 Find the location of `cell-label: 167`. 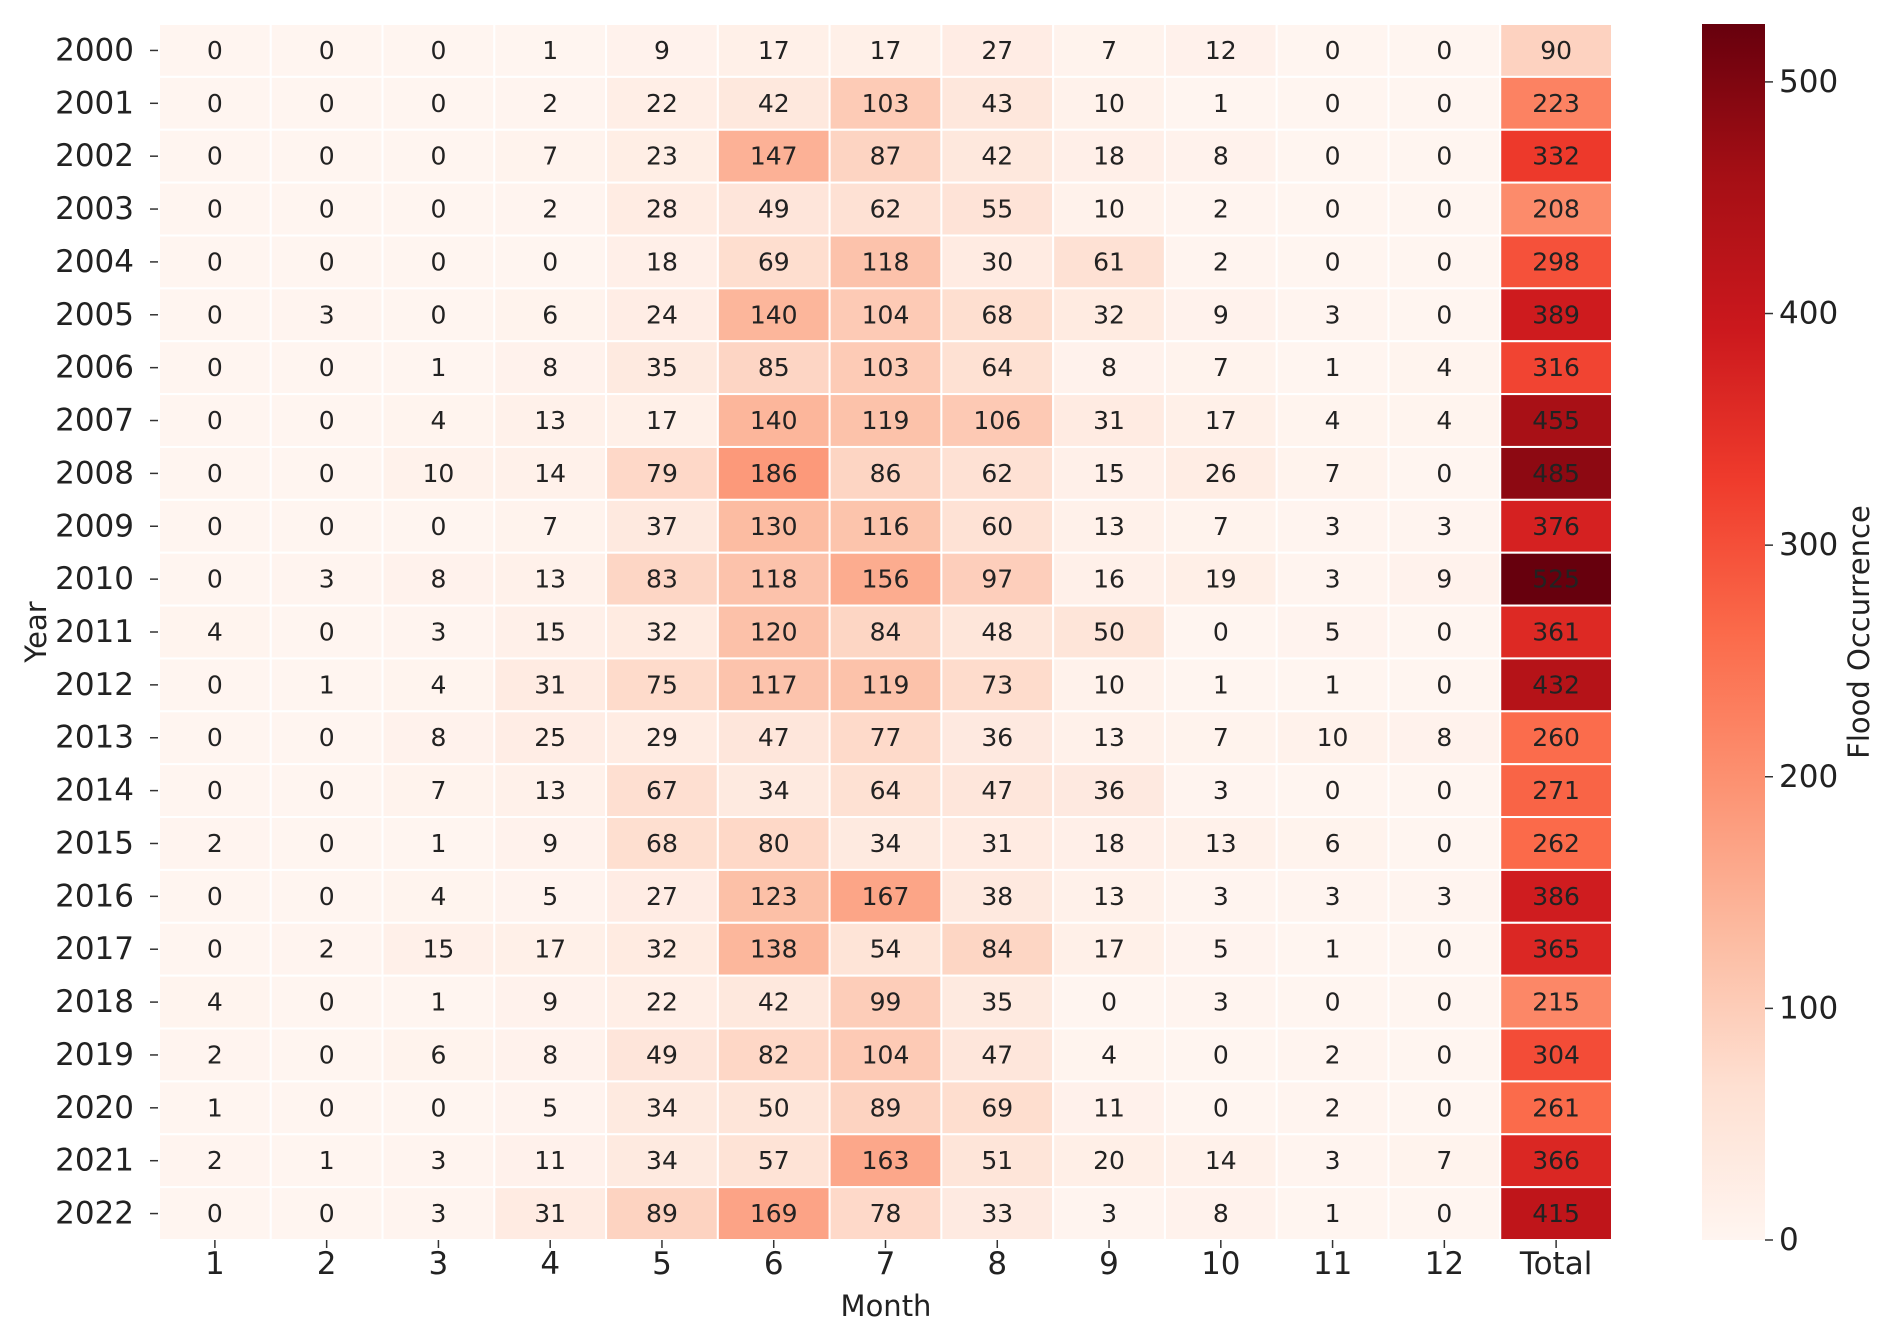

cell-label: 167 is located at coordinates (886, 896).